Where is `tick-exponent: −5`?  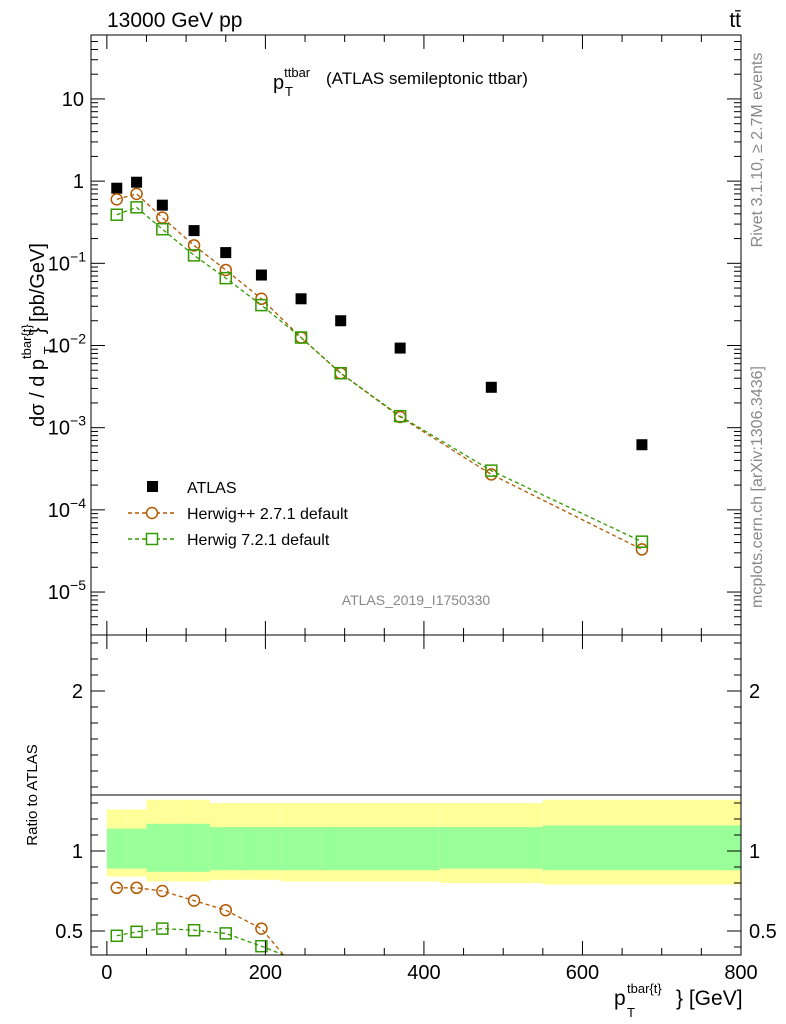
tick-exponent: −5 is located at coordinates (78, 585).